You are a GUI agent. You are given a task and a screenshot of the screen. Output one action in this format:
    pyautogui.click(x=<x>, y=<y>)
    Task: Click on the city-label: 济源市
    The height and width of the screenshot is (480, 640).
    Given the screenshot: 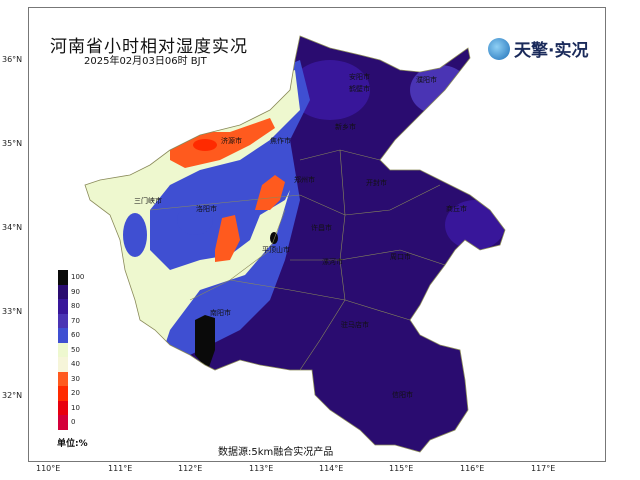 What is the action you would take?
    pyautogui.click(x=231, y=141)
    